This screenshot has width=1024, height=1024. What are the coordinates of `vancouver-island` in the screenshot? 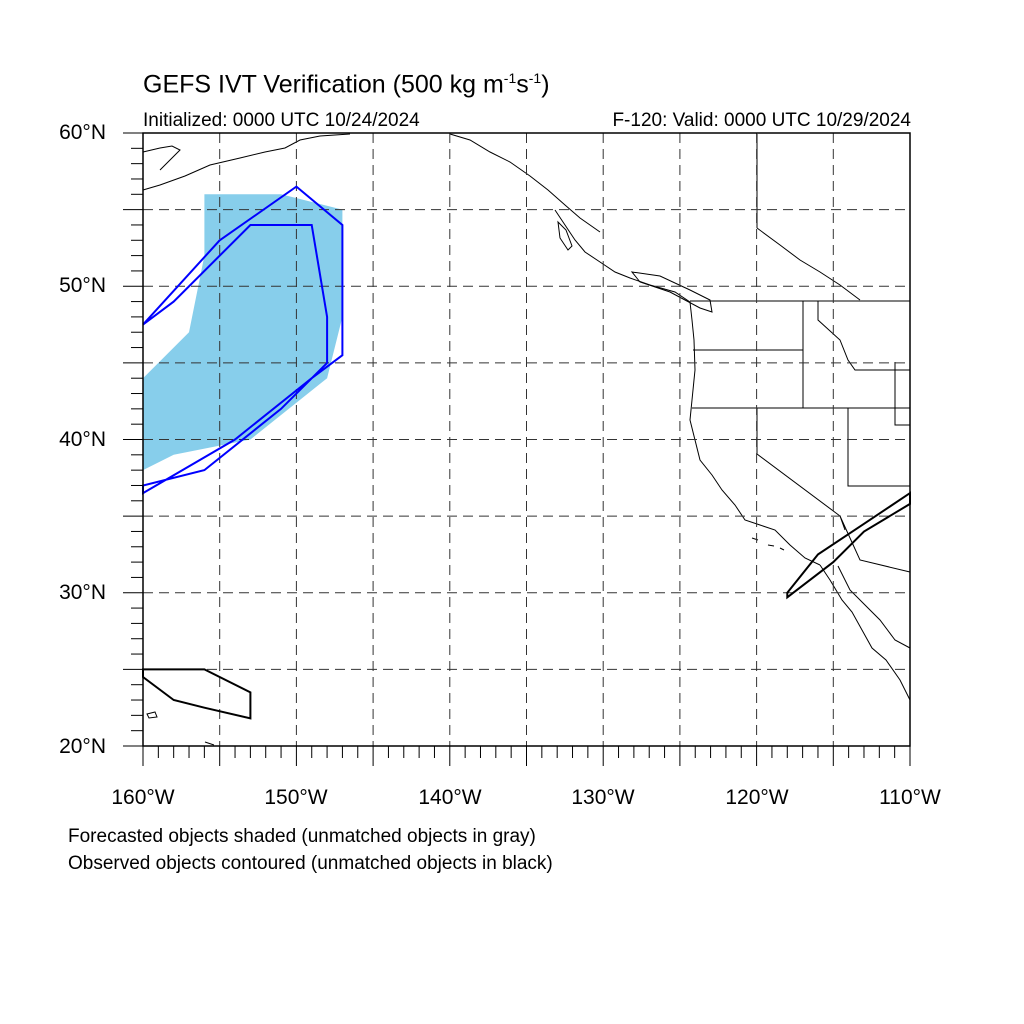 It's located at (671, 292).